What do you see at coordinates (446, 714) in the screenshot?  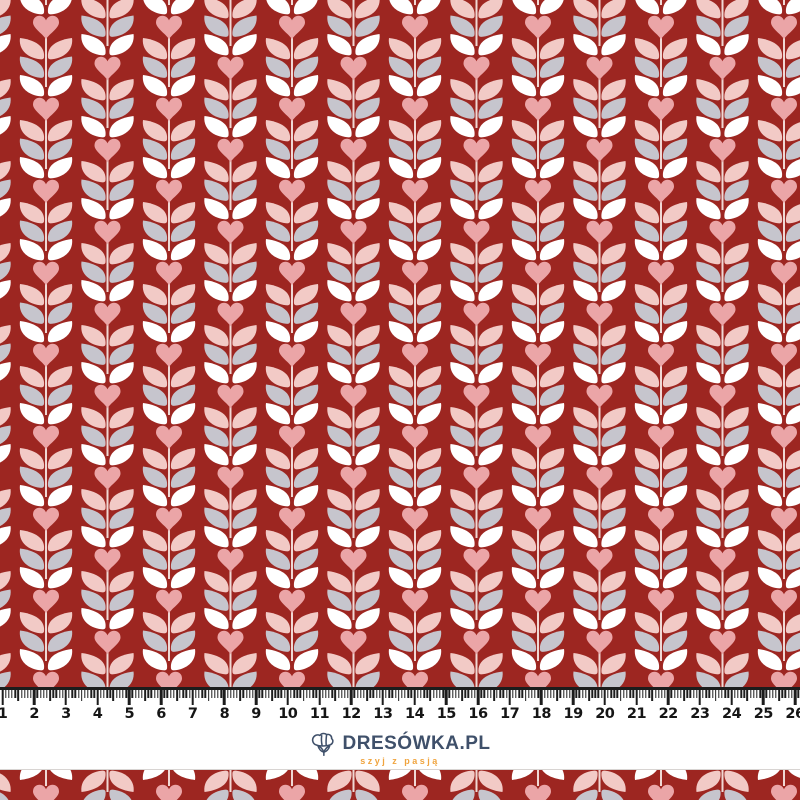 I see `ruler-number: 15` at bounding box center [446, 714].